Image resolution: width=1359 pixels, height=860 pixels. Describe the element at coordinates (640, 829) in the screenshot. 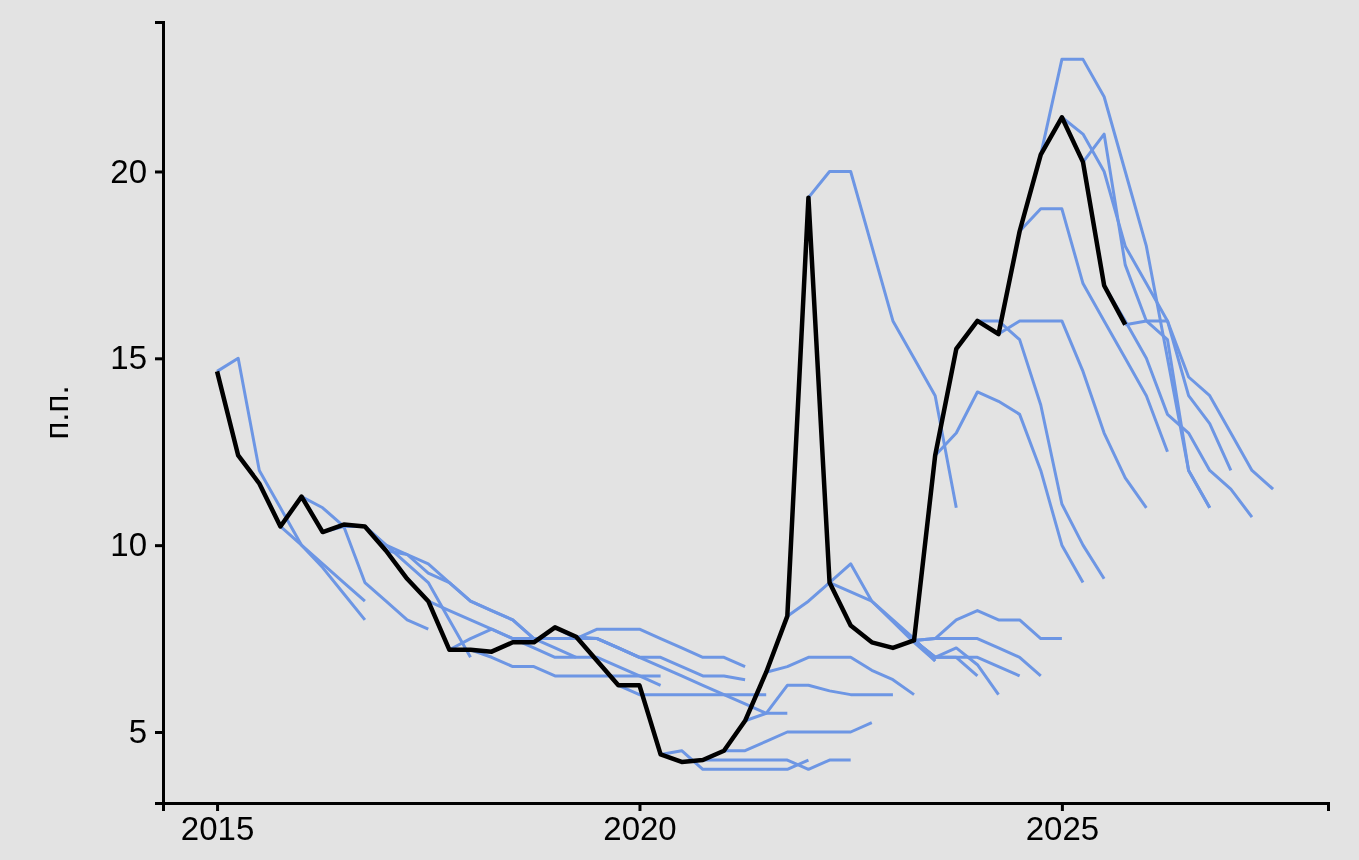

I see `x-tick-label: 2020` at that location.